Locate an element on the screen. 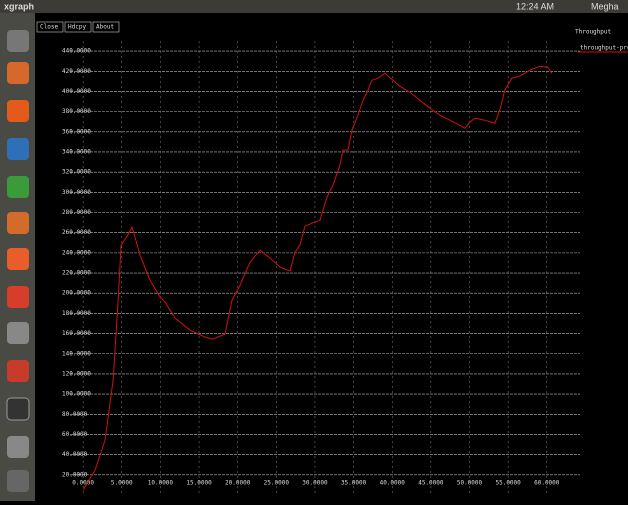  y-tick-label: 440.0000 is located at coordinates (76, 51).